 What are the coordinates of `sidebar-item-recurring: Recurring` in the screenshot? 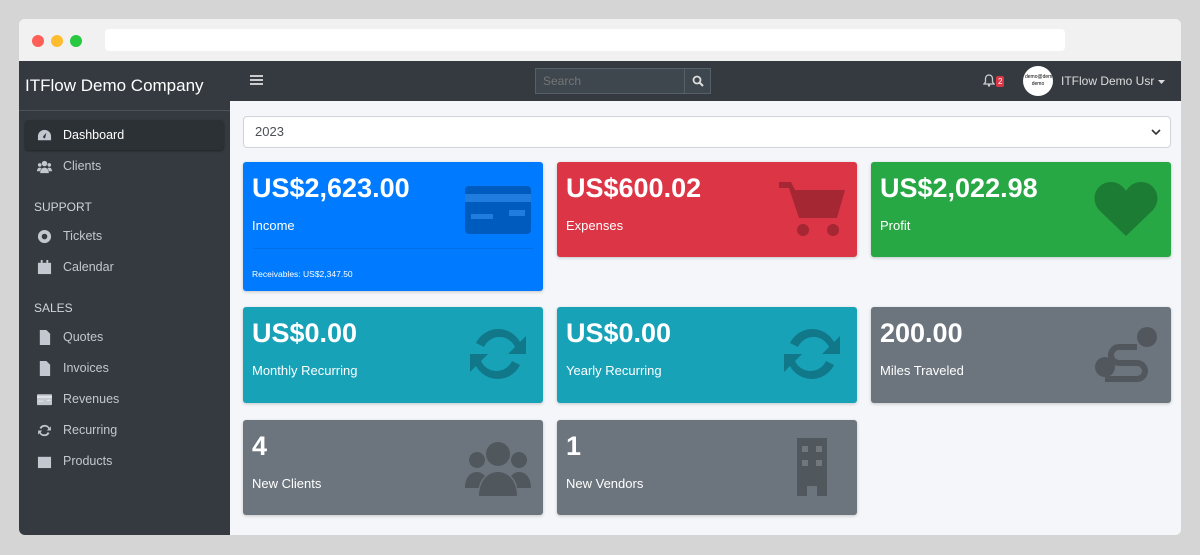 It's located at (124, 430).